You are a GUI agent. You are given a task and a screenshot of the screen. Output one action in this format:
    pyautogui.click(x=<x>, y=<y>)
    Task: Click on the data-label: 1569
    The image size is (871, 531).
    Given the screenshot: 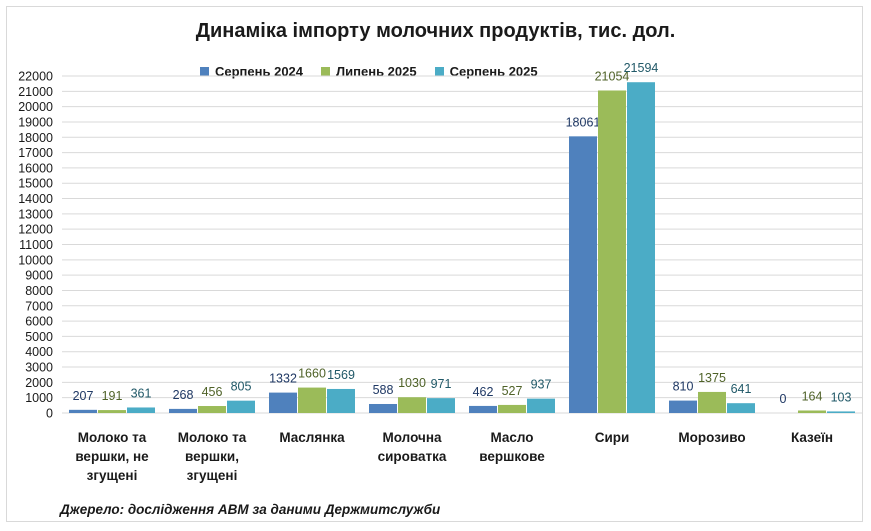 What is the action you would take?
    pyautogui.click(x=341, y=375)
    